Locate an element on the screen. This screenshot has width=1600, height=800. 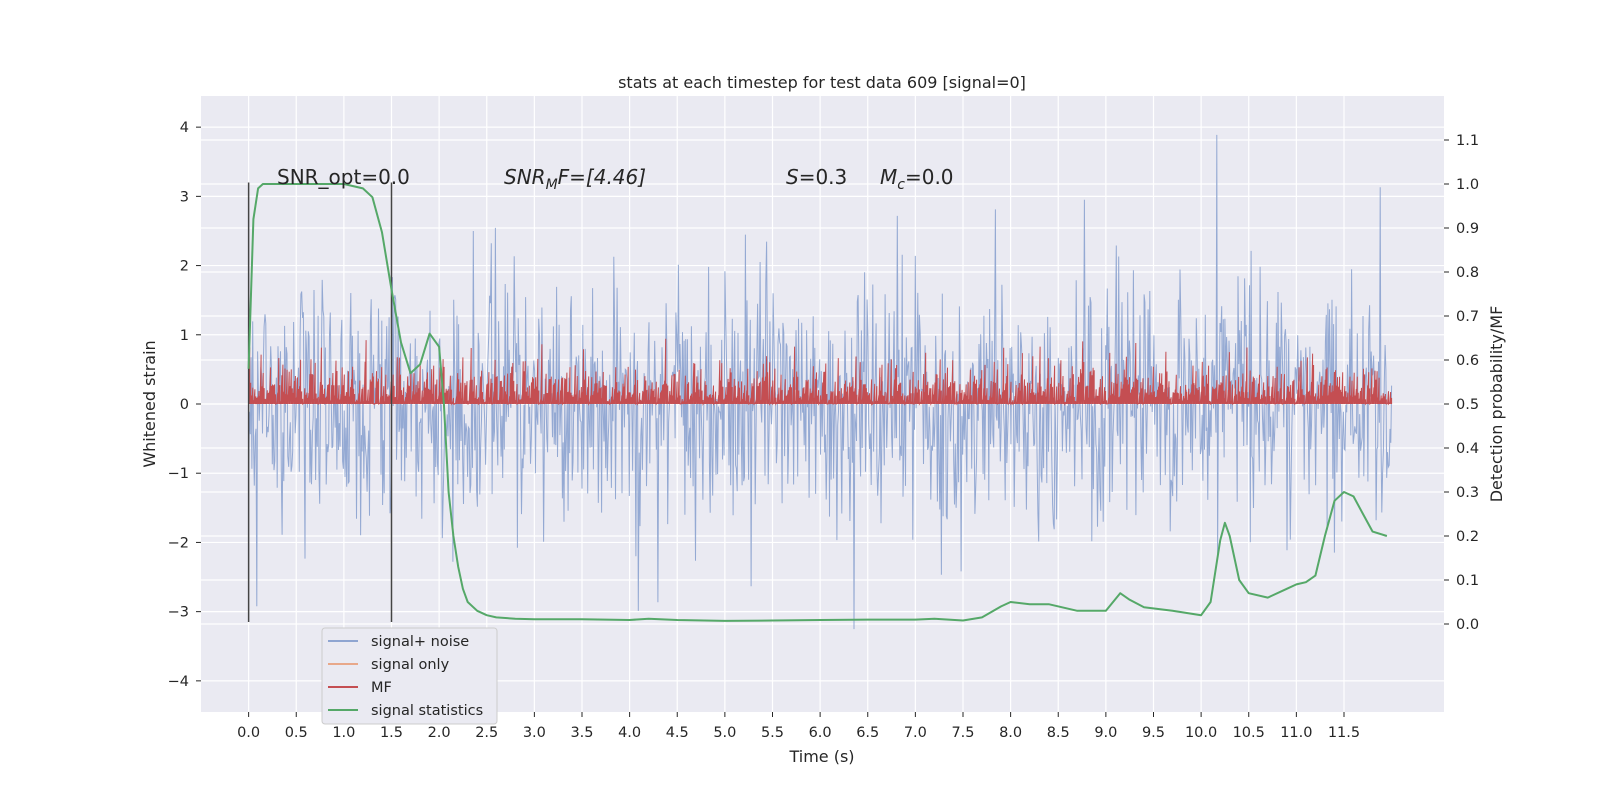
y-right-tick-label: 0.5 is located at coordinates (1467, 405).